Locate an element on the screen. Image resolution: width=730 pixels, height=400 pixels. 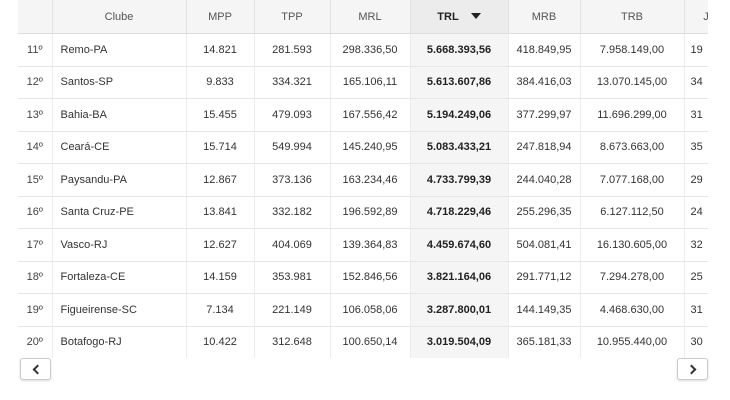
cell-j: 32 is located at coordinates (696, 245).